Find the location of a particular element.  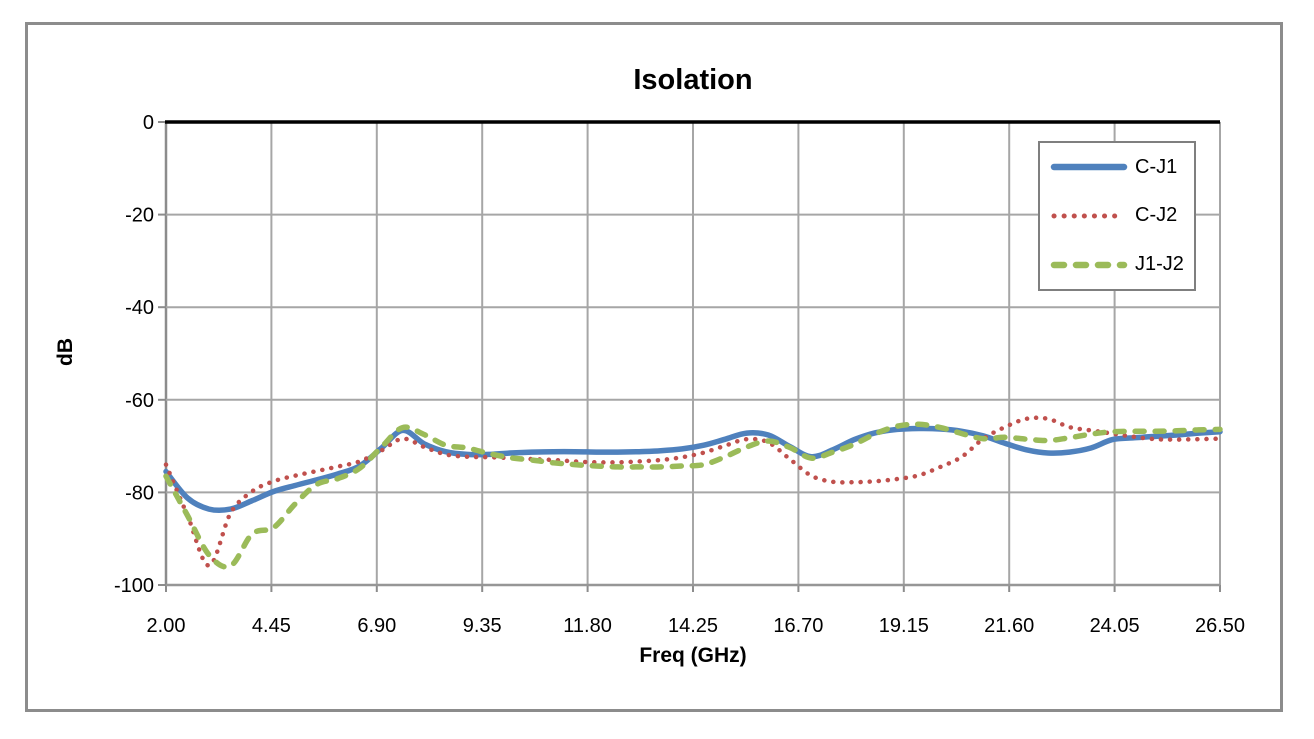

x-axis-title: Freq (GHz) is located at coordinates (693, 655).